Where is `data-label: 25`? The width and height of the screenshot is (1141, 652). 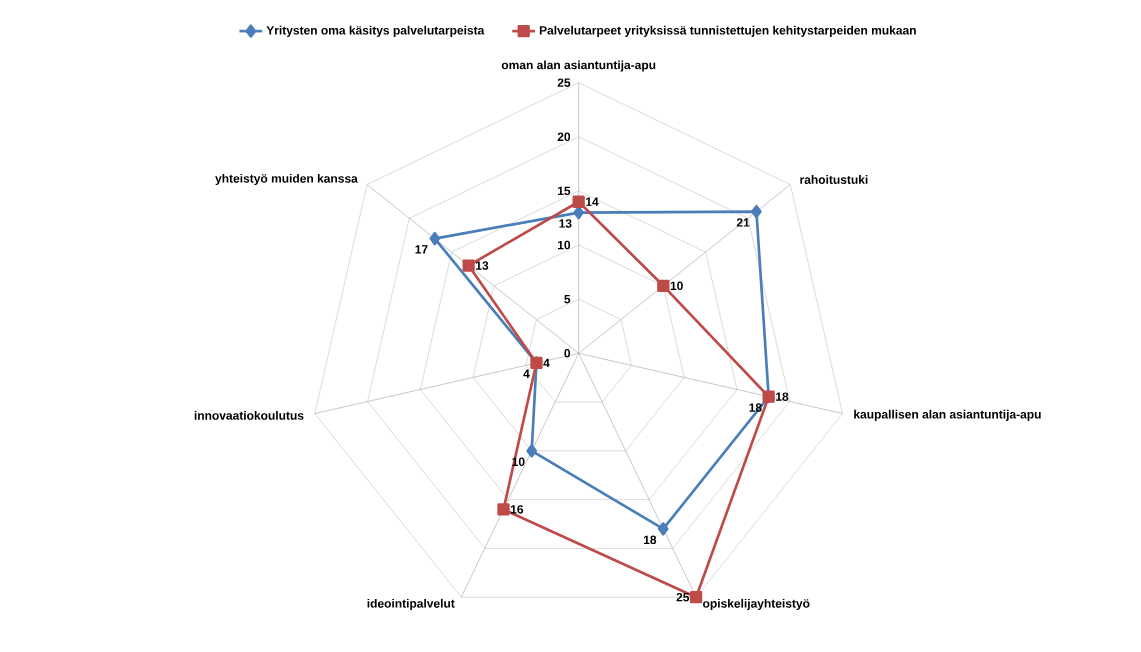 data-label: 25 is located at coordinates (683, 597).